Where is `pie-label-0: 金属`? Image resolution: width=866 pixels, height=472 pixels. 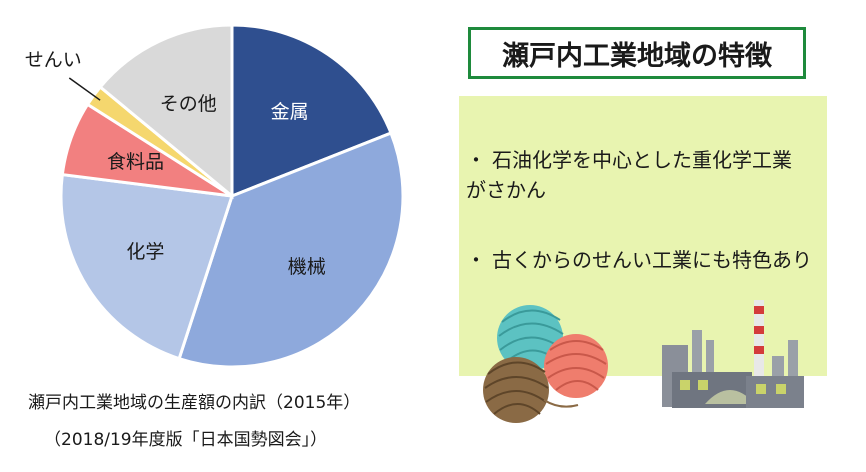
pie-label-0: 金属 is located at coordinates (290, 112).